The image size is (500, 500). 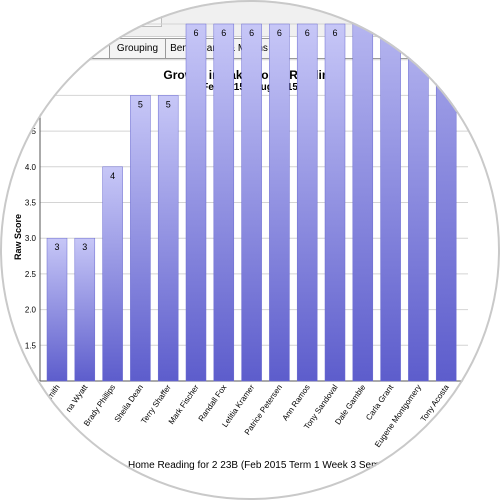 What do you see at coordinates (213, 403) in the screenshot?
I see `x-tick-label: Randall Fox` at bounding box center [213, 403].